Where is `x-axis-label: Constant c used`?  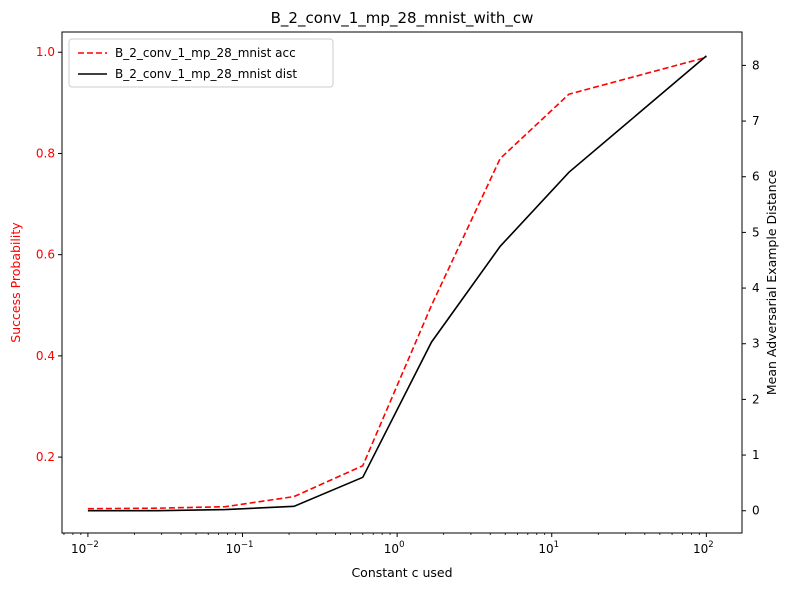
x-axis-label: Constant c used is located at coordinates (401, 572).